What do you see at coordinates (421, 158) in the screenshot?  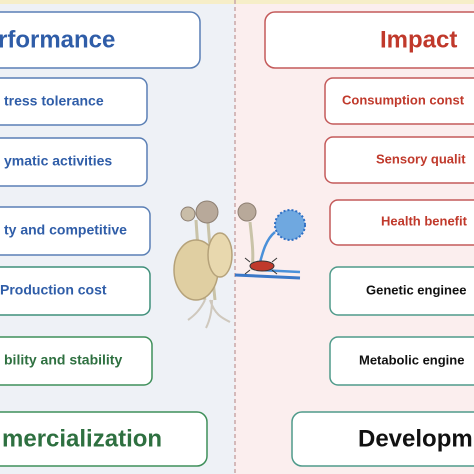 I see `item-text: Sensory qualit` at bounding box center [421, 158].